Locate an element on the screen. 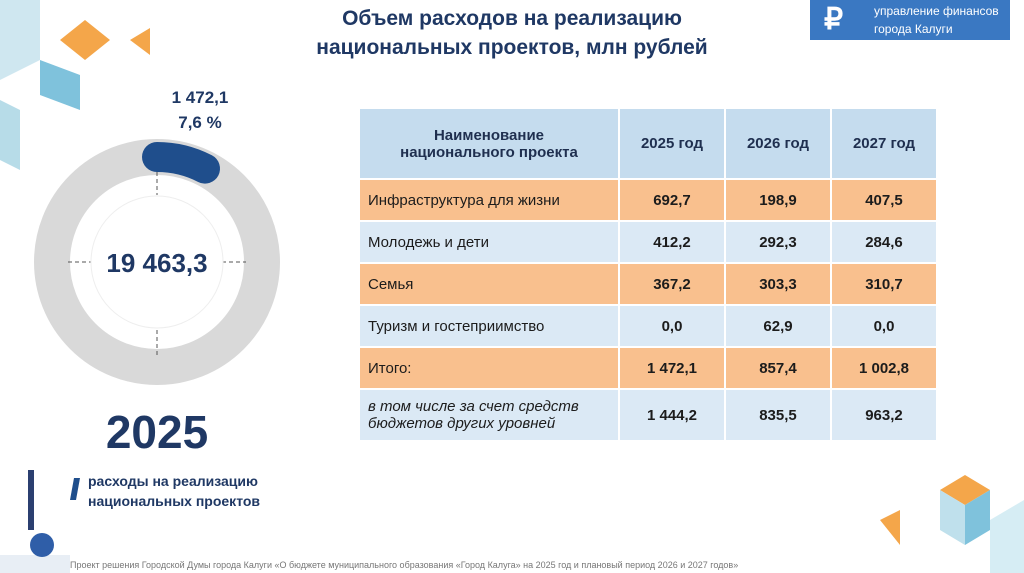  header-cell: 2025 год is located at coordinates (672, 143).